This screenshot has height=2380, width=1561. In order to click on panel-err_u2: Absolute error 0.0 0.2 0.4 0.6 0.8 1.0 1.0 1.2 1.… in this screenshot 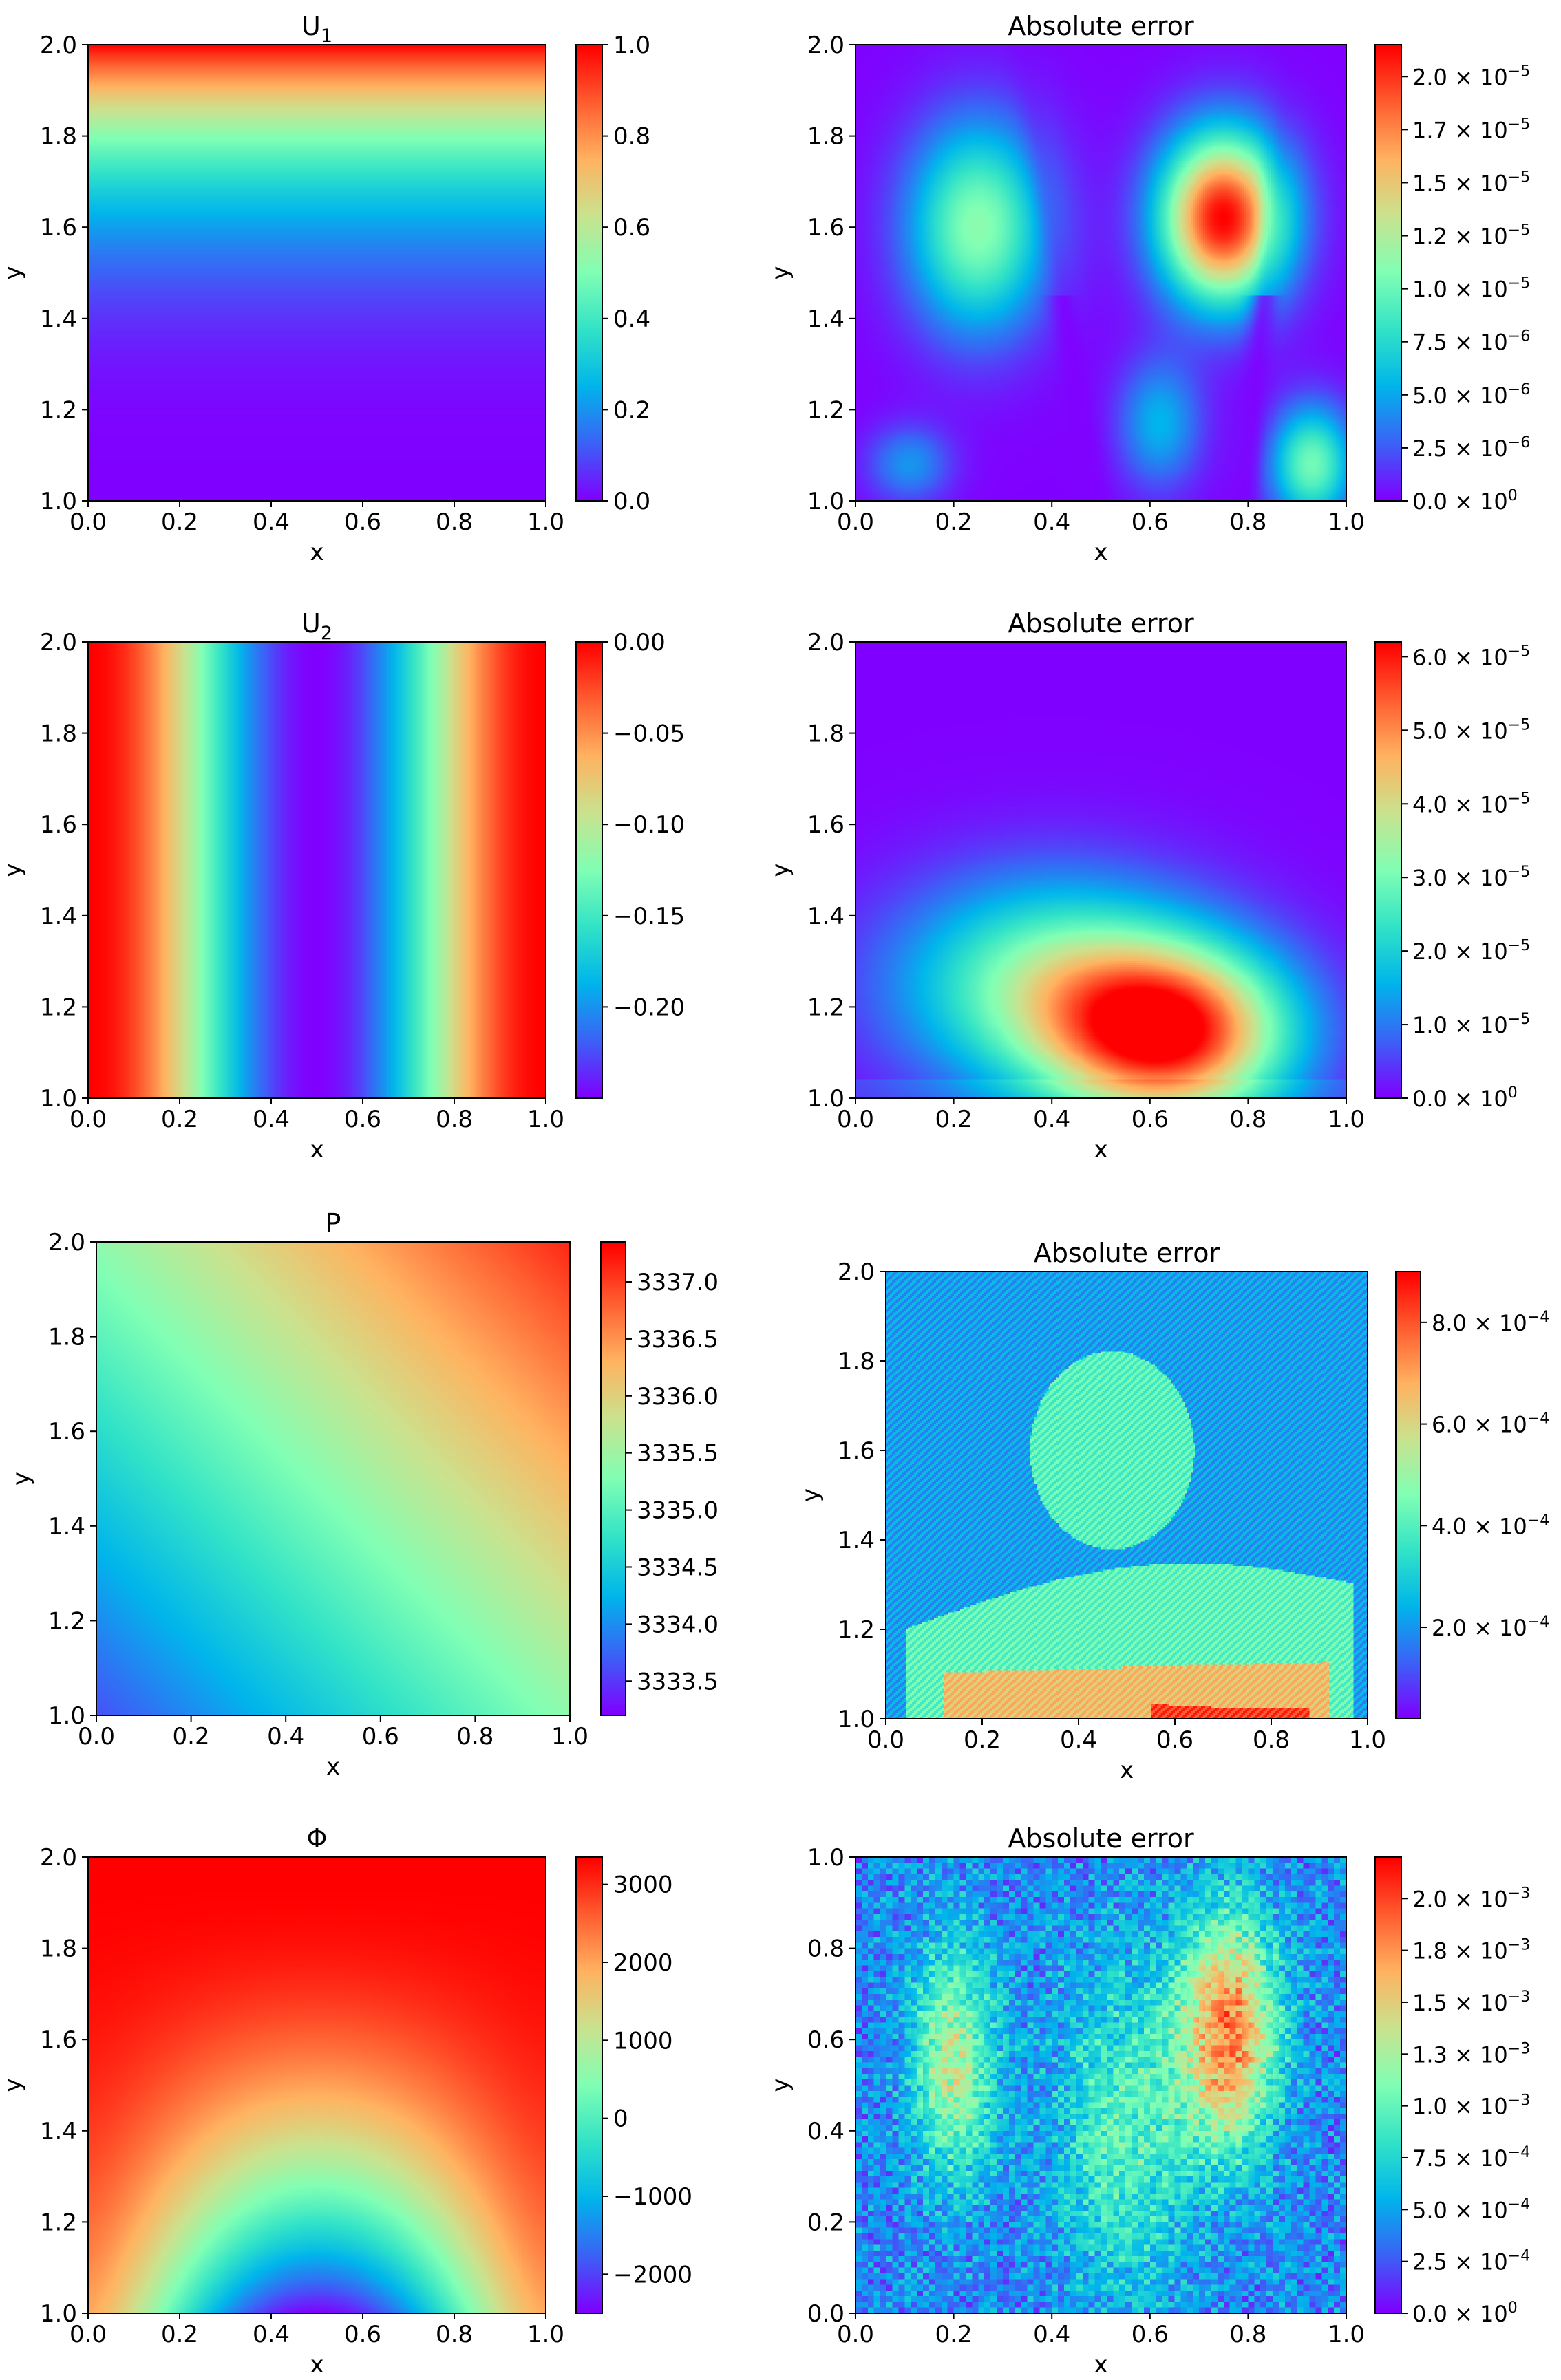, I will do `click(1148, 886)`.